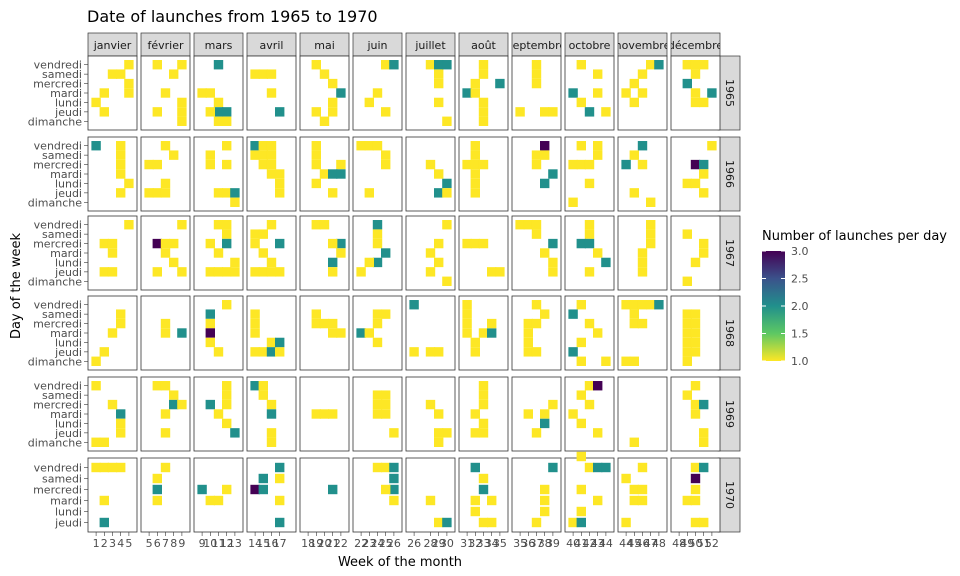  Describe the element at coordinates (16, 285) in the screenshot. I see `y-axis-title: Day of the week` at that location.